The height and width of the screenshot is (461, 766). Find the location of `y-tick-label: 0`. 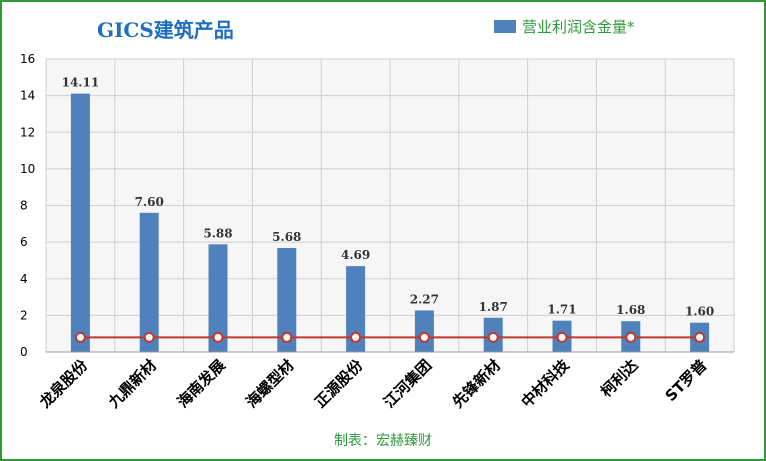

y-tick-label: 0 is located at coordinates (24, 352).